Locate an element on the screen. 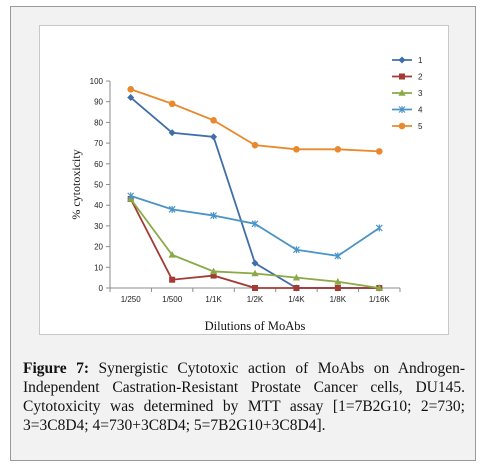  legend-label-5: 5 is located at coordinates (420, 126).